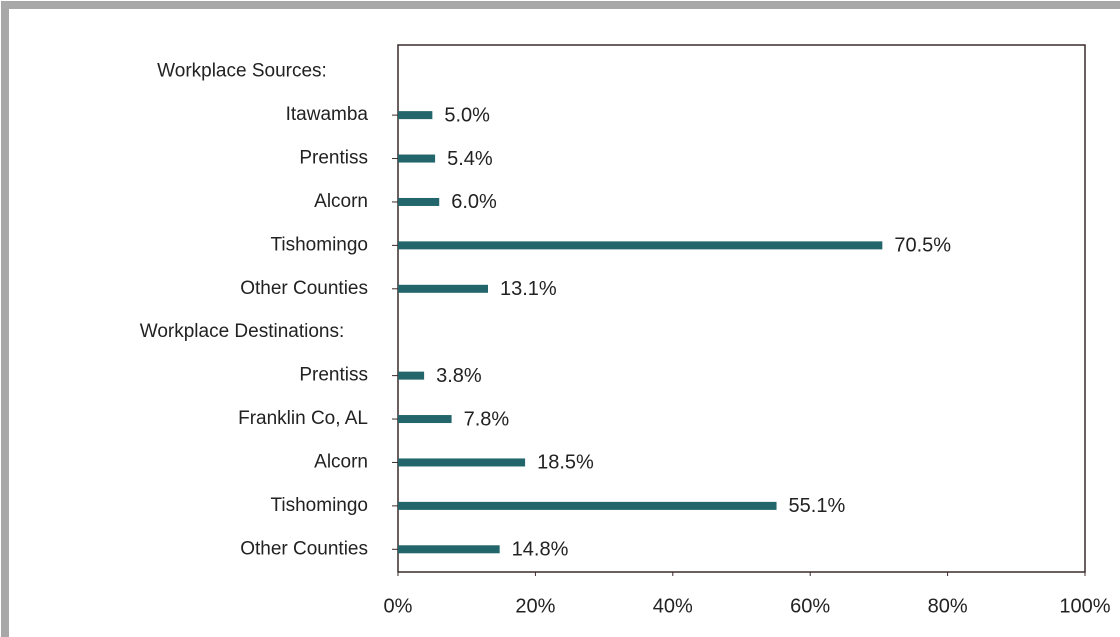 This screenshot has height=637, width=1120. What do you see at coordinates (303, 418) in the screenshot?
I see `y-tick-label: Franklin Co, AL` at bounding box center [303, 418].